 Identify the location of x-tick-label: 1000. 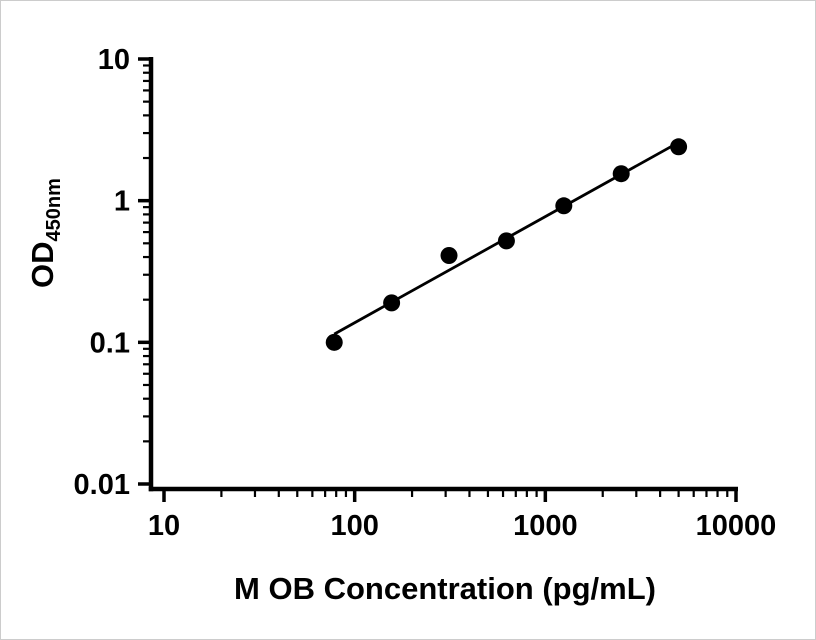
(545, 526).